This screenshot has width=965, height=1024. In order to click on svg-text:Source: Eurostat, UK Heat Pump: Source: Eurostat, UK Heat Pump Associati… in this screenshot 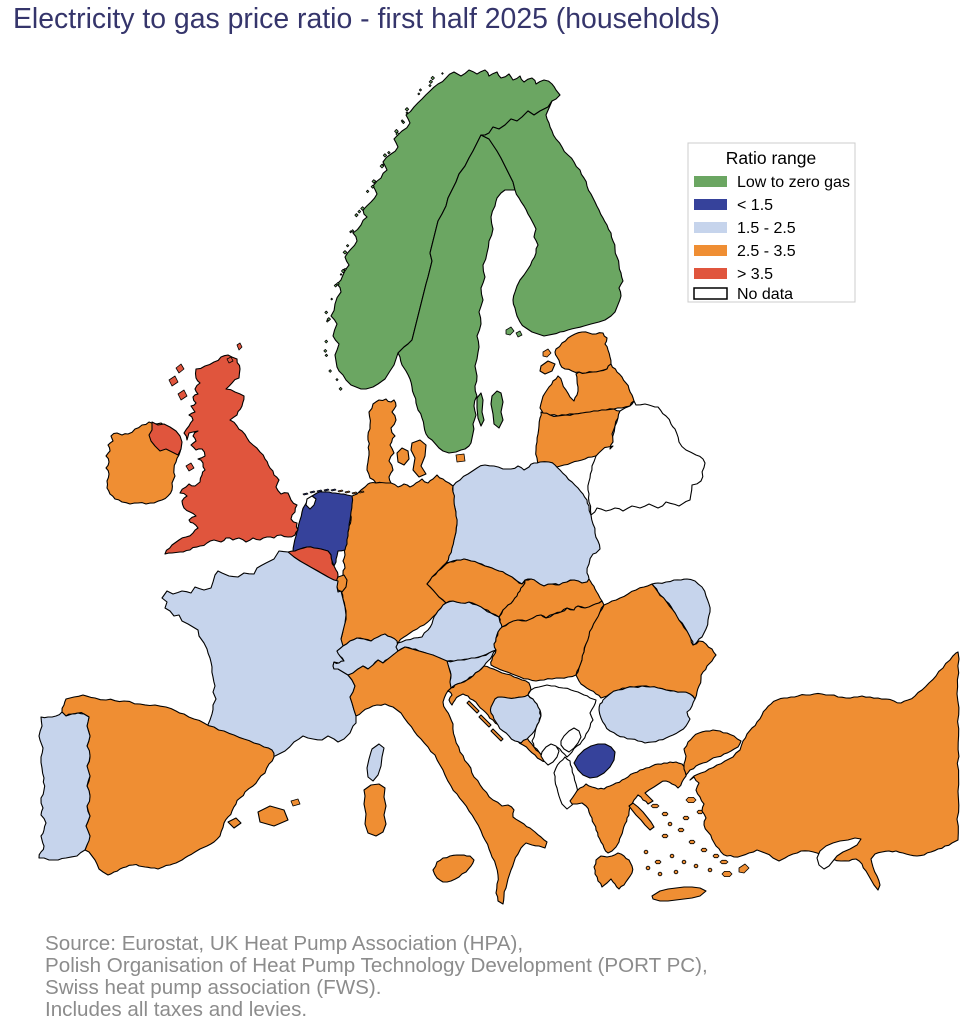, I will do `click(284, 943)`.